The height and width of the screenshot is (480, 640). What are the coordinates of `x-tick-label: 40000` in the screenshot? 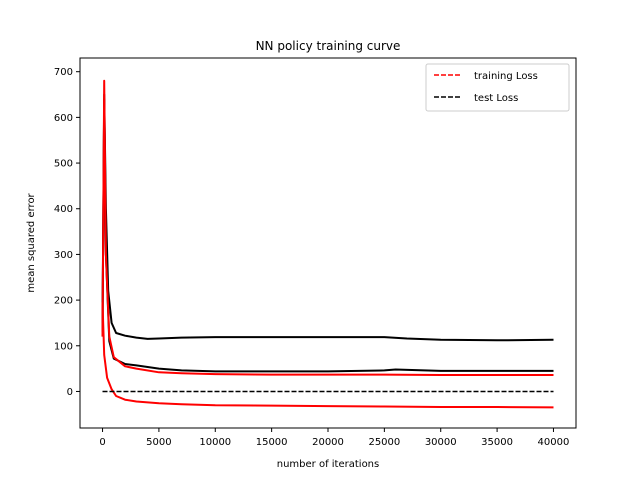 It's located at (554, 442).